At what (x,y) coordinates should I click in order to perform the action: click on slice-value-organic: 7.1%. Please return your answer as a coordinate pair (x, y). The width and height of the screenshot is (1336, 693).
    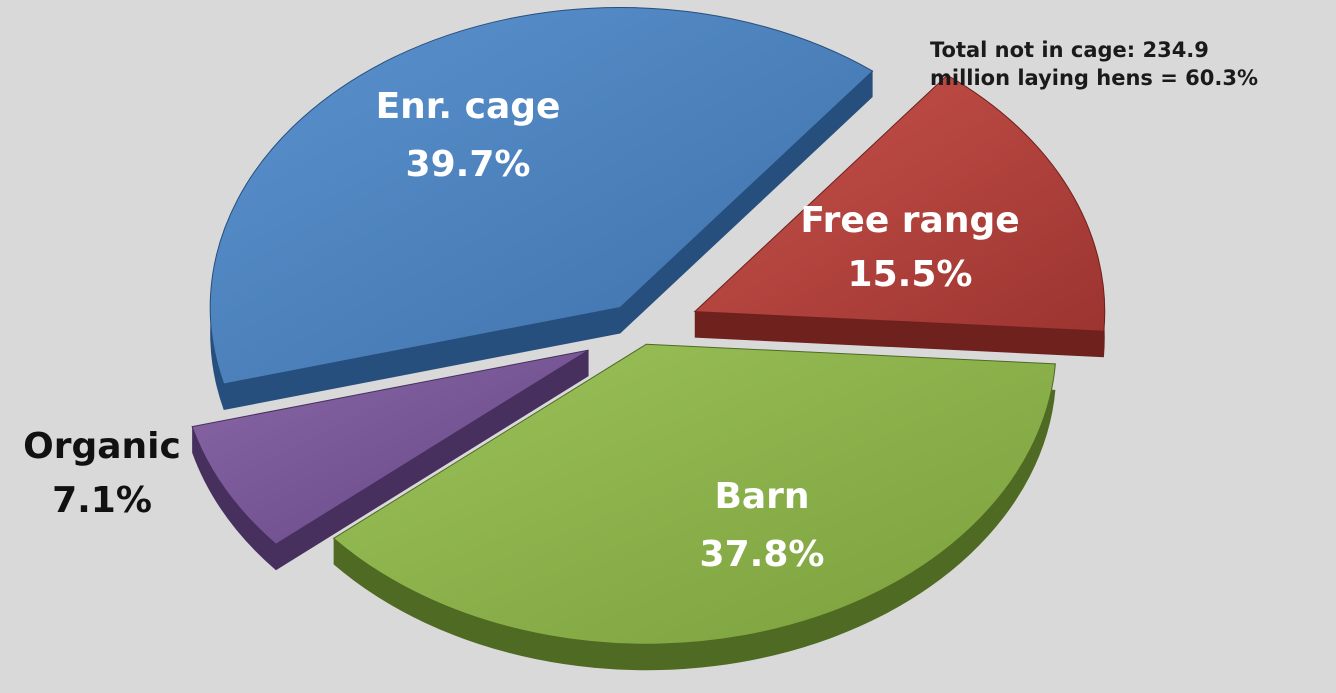
    Looking at the image, I should click on (102, 500).